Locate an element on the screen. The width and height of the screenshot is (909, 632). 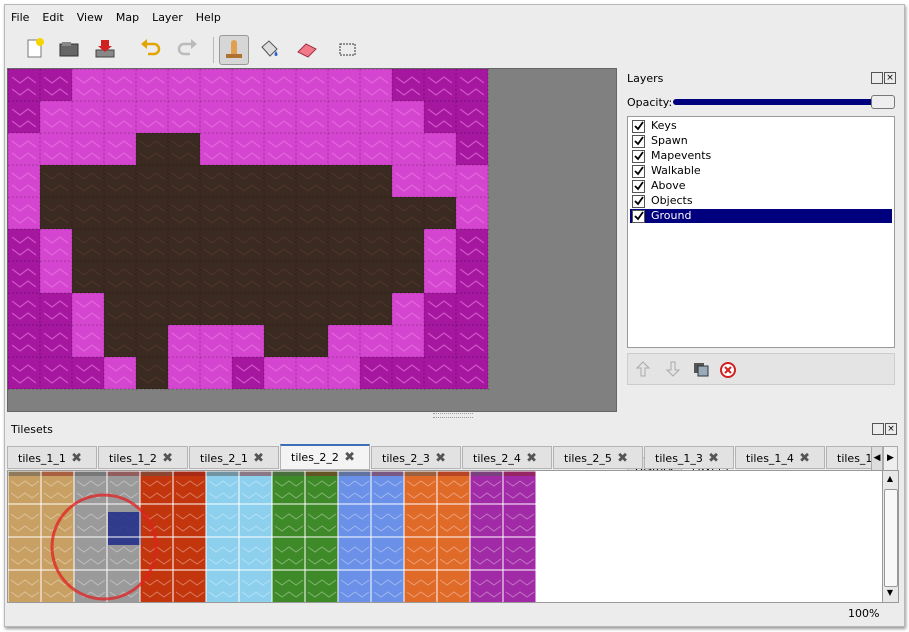
tileset-tab: tiles_1_2 ✖ is located at coordinates (143, 457).